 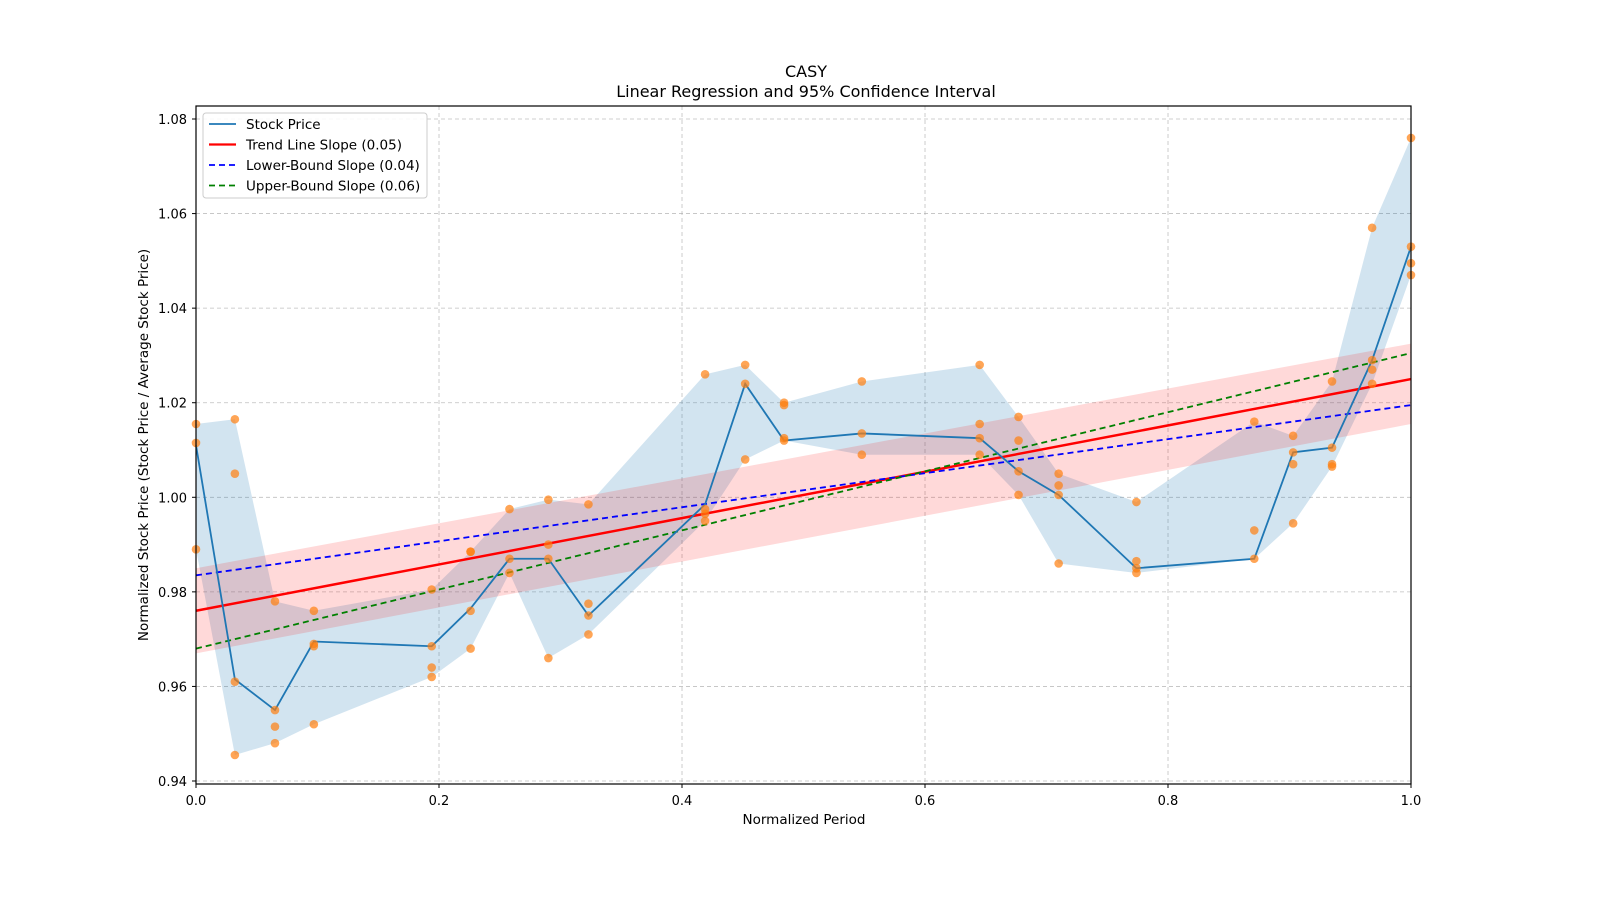 What do you see at coordinates (323, 146) in the screenshot?
I see `legend-label: Trend Line Slope (0.05)` at bounding box center [323, 146].